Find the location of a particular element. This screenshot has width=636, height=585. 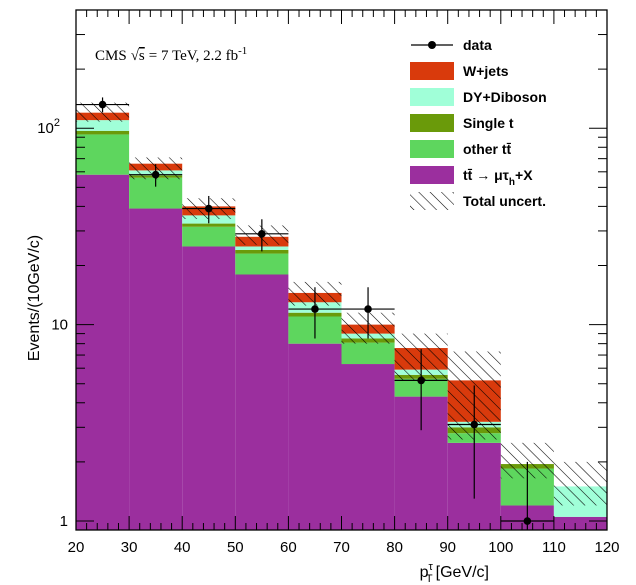

legend-wjets: W+jets is located at coordinates (459, 71).